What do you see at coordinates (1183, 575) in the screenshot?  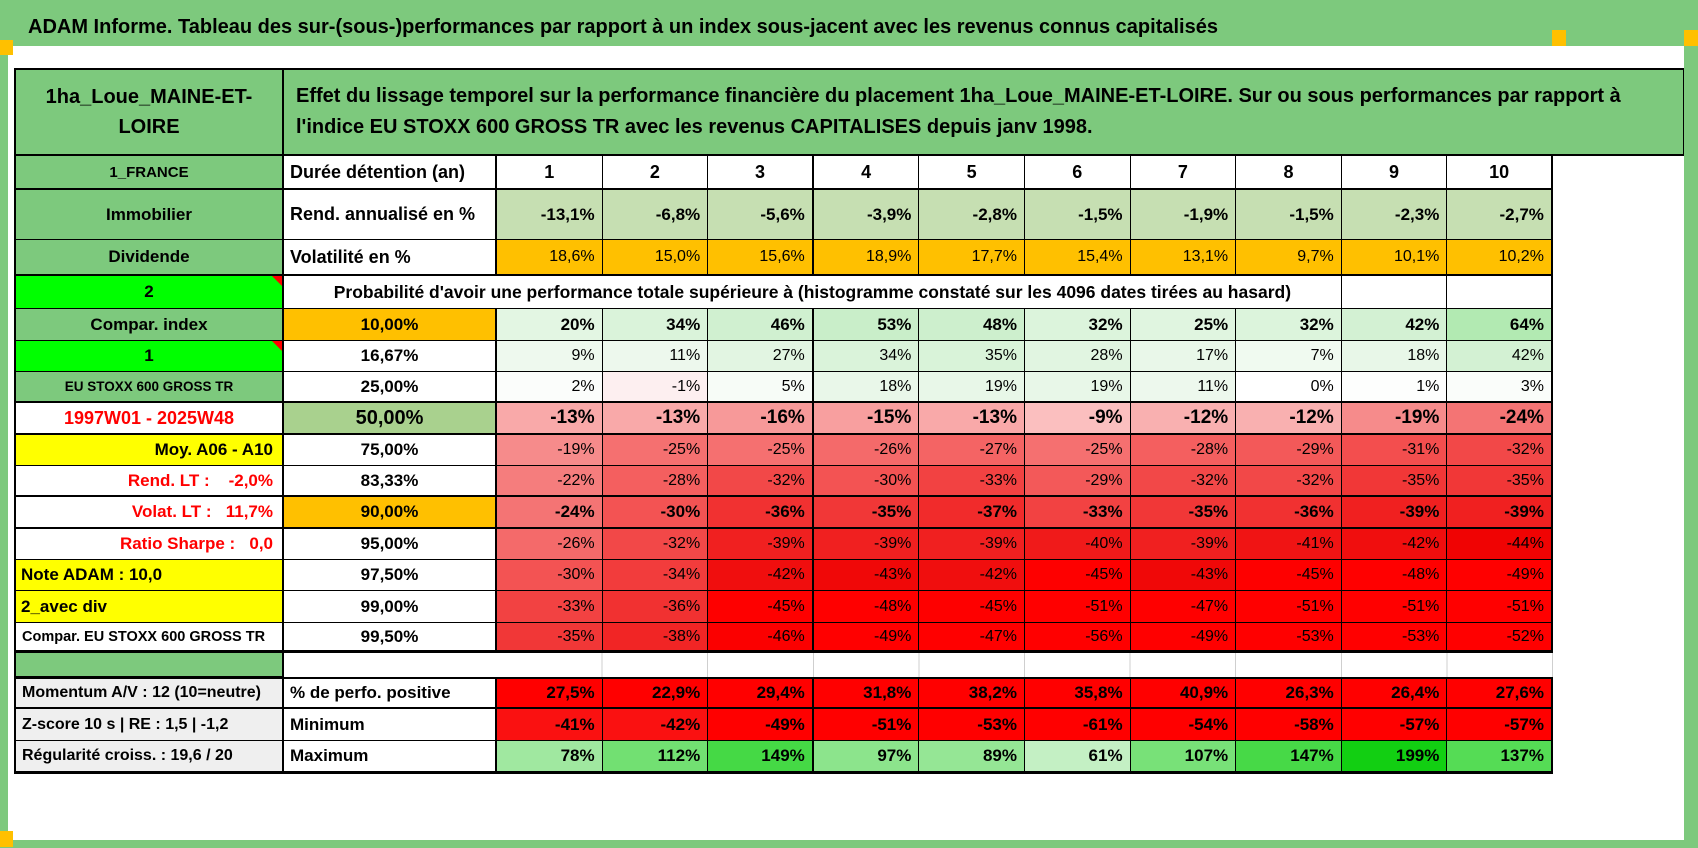 I see `cell-p975-value-7: -43%` at bounding box center [1183, 575].